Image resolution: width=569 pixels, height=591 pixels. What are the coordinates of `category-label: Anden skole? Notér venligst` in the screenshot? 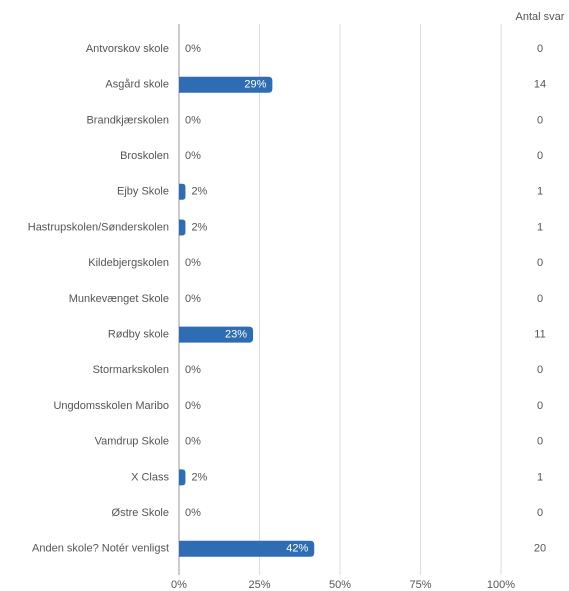 It's located at (100, 549).